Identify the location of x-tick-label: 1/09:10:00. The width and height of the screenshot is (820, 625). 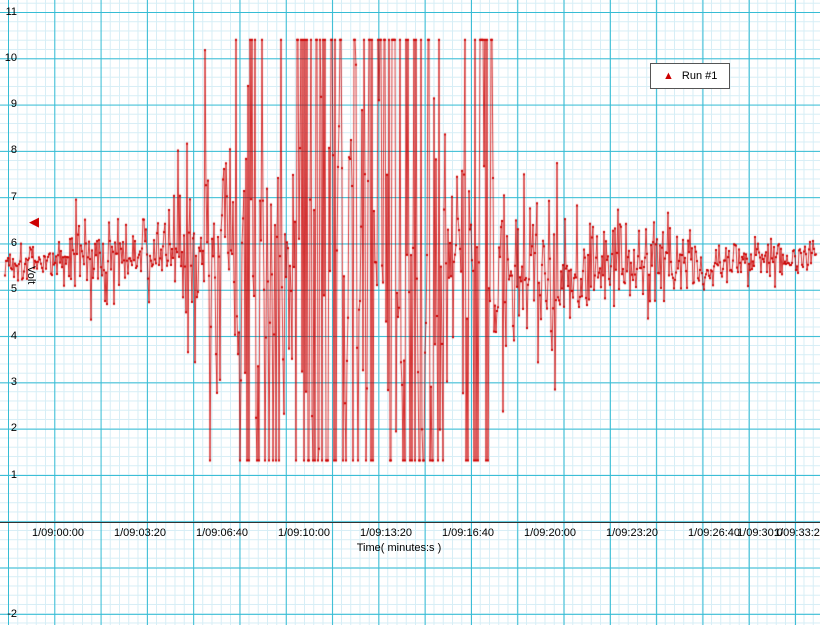
(304, 533).